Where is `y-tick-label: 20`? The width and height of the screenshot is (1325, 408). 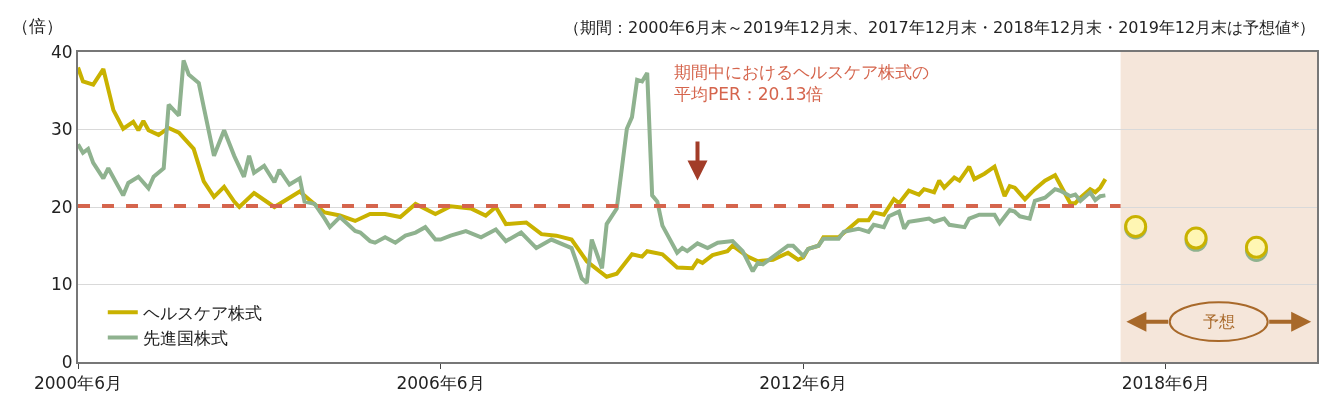
y-tick-label: 20 is located at coordinates (61, 206).